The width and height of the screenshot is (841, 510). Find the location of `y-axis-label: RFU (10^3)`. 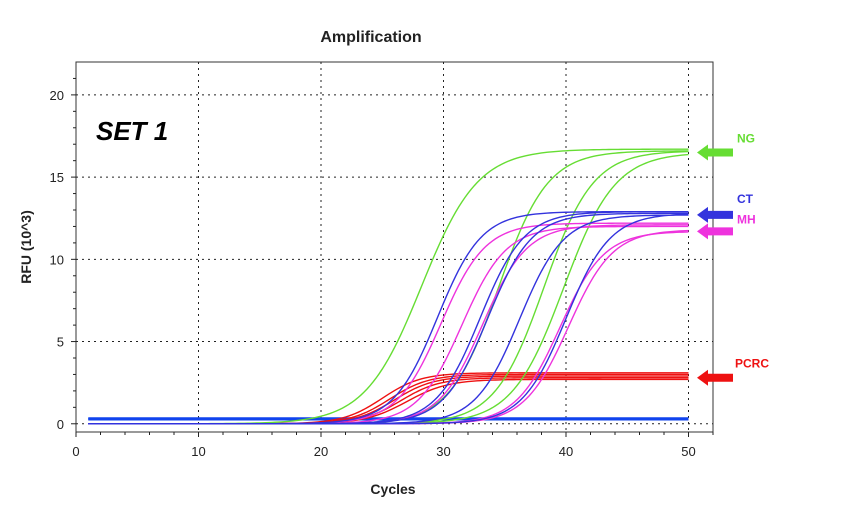

y-axis-label: RFU (10^3) is located at coordinates (26, 247).